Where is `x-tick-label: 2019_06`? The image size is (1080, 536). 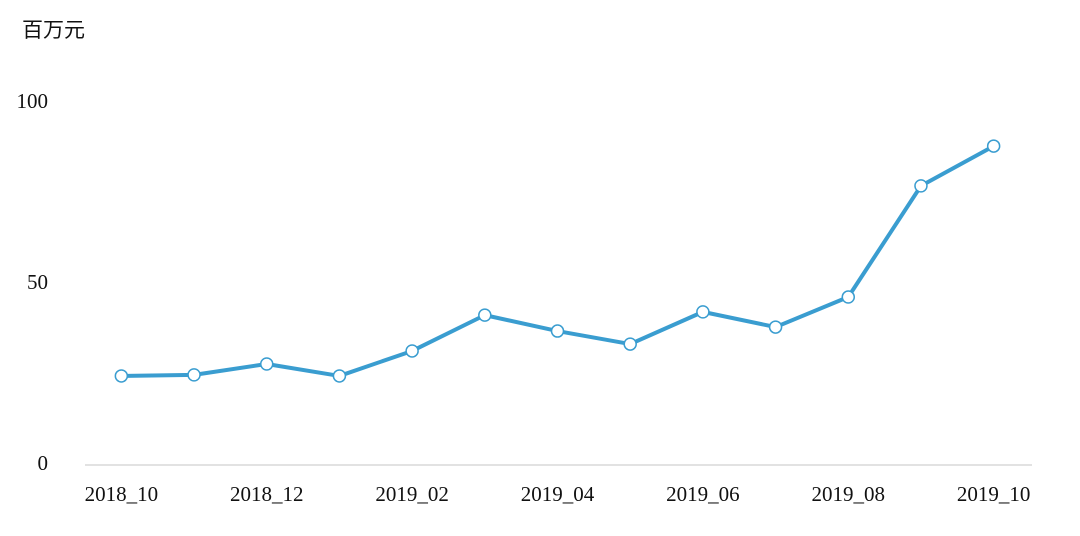 x-tick-label: 2019_06 is located at coordinates (703, 494).